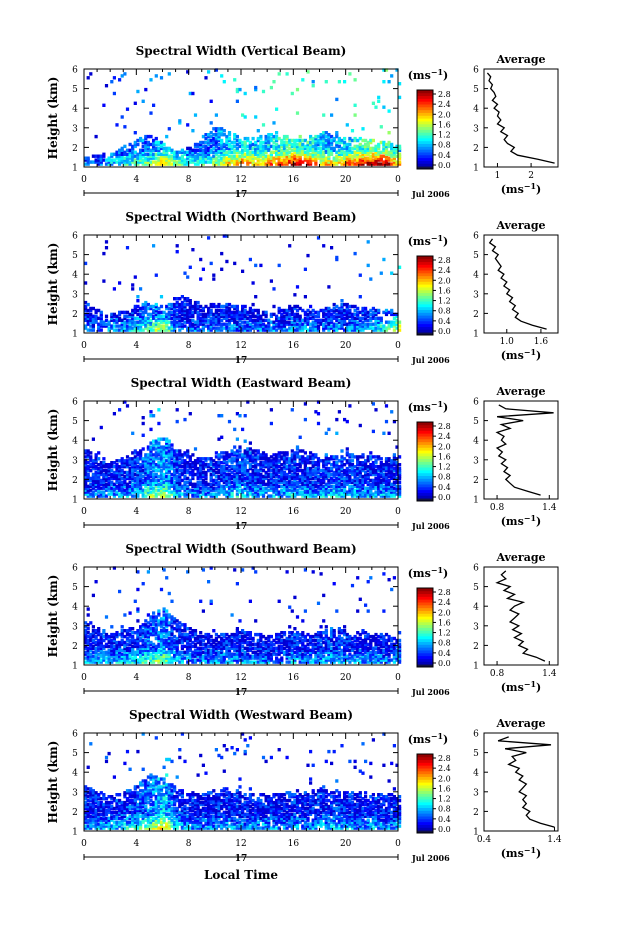  Describe the element at coordinates (240, 180) in the screenshot. I see `x-tick-label: 12` at that location.